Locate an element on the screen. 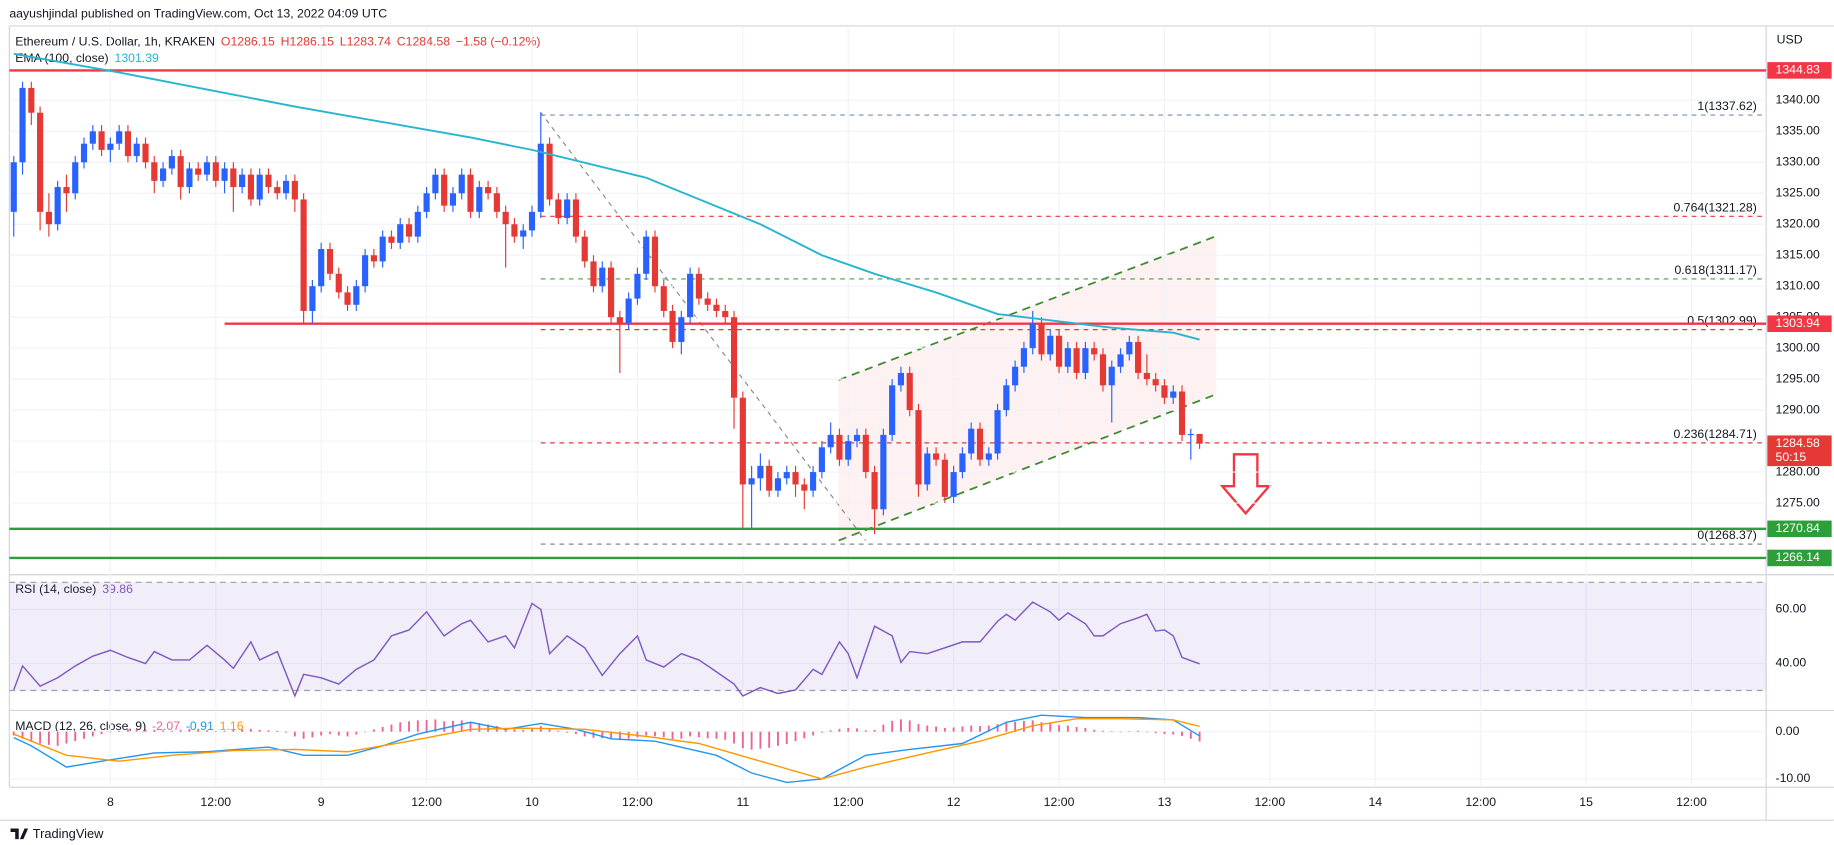 This screenshot has height=845, width=1834. price-box-label: 1344.83 is located at coordinates (1798, 70).